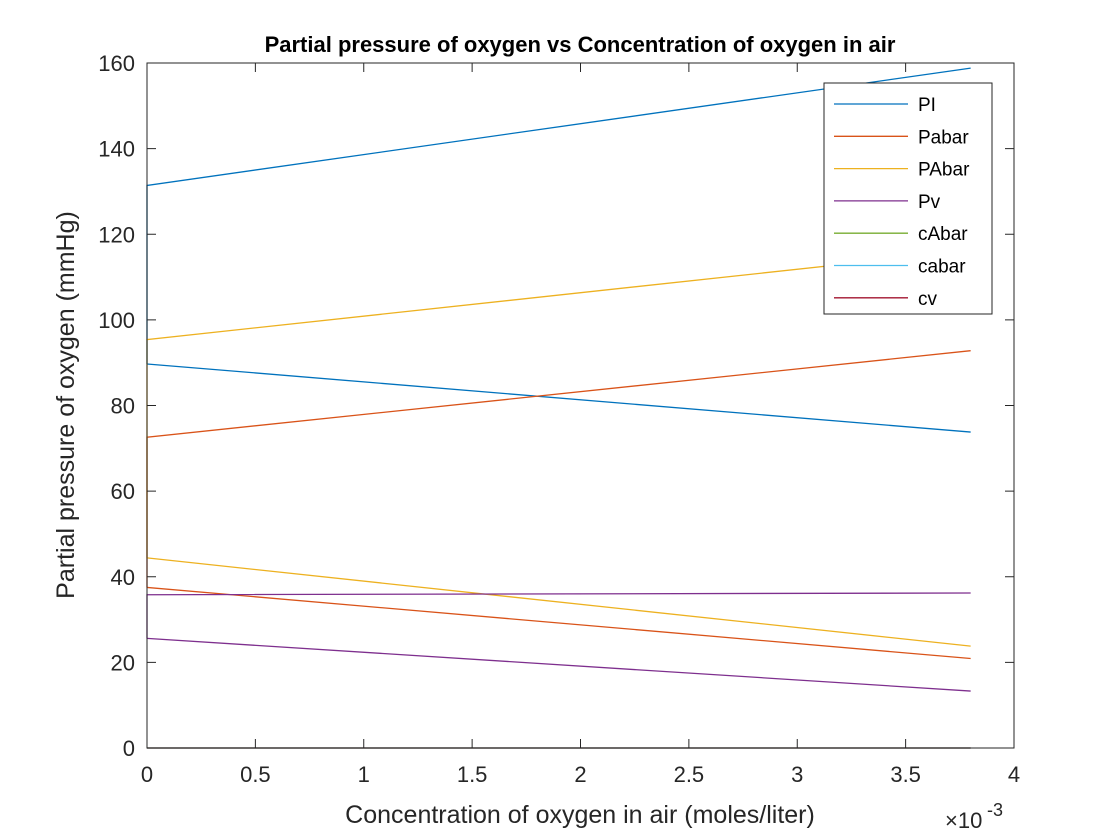  I want to click on legend-entry: cAbar, so click(901, 234).